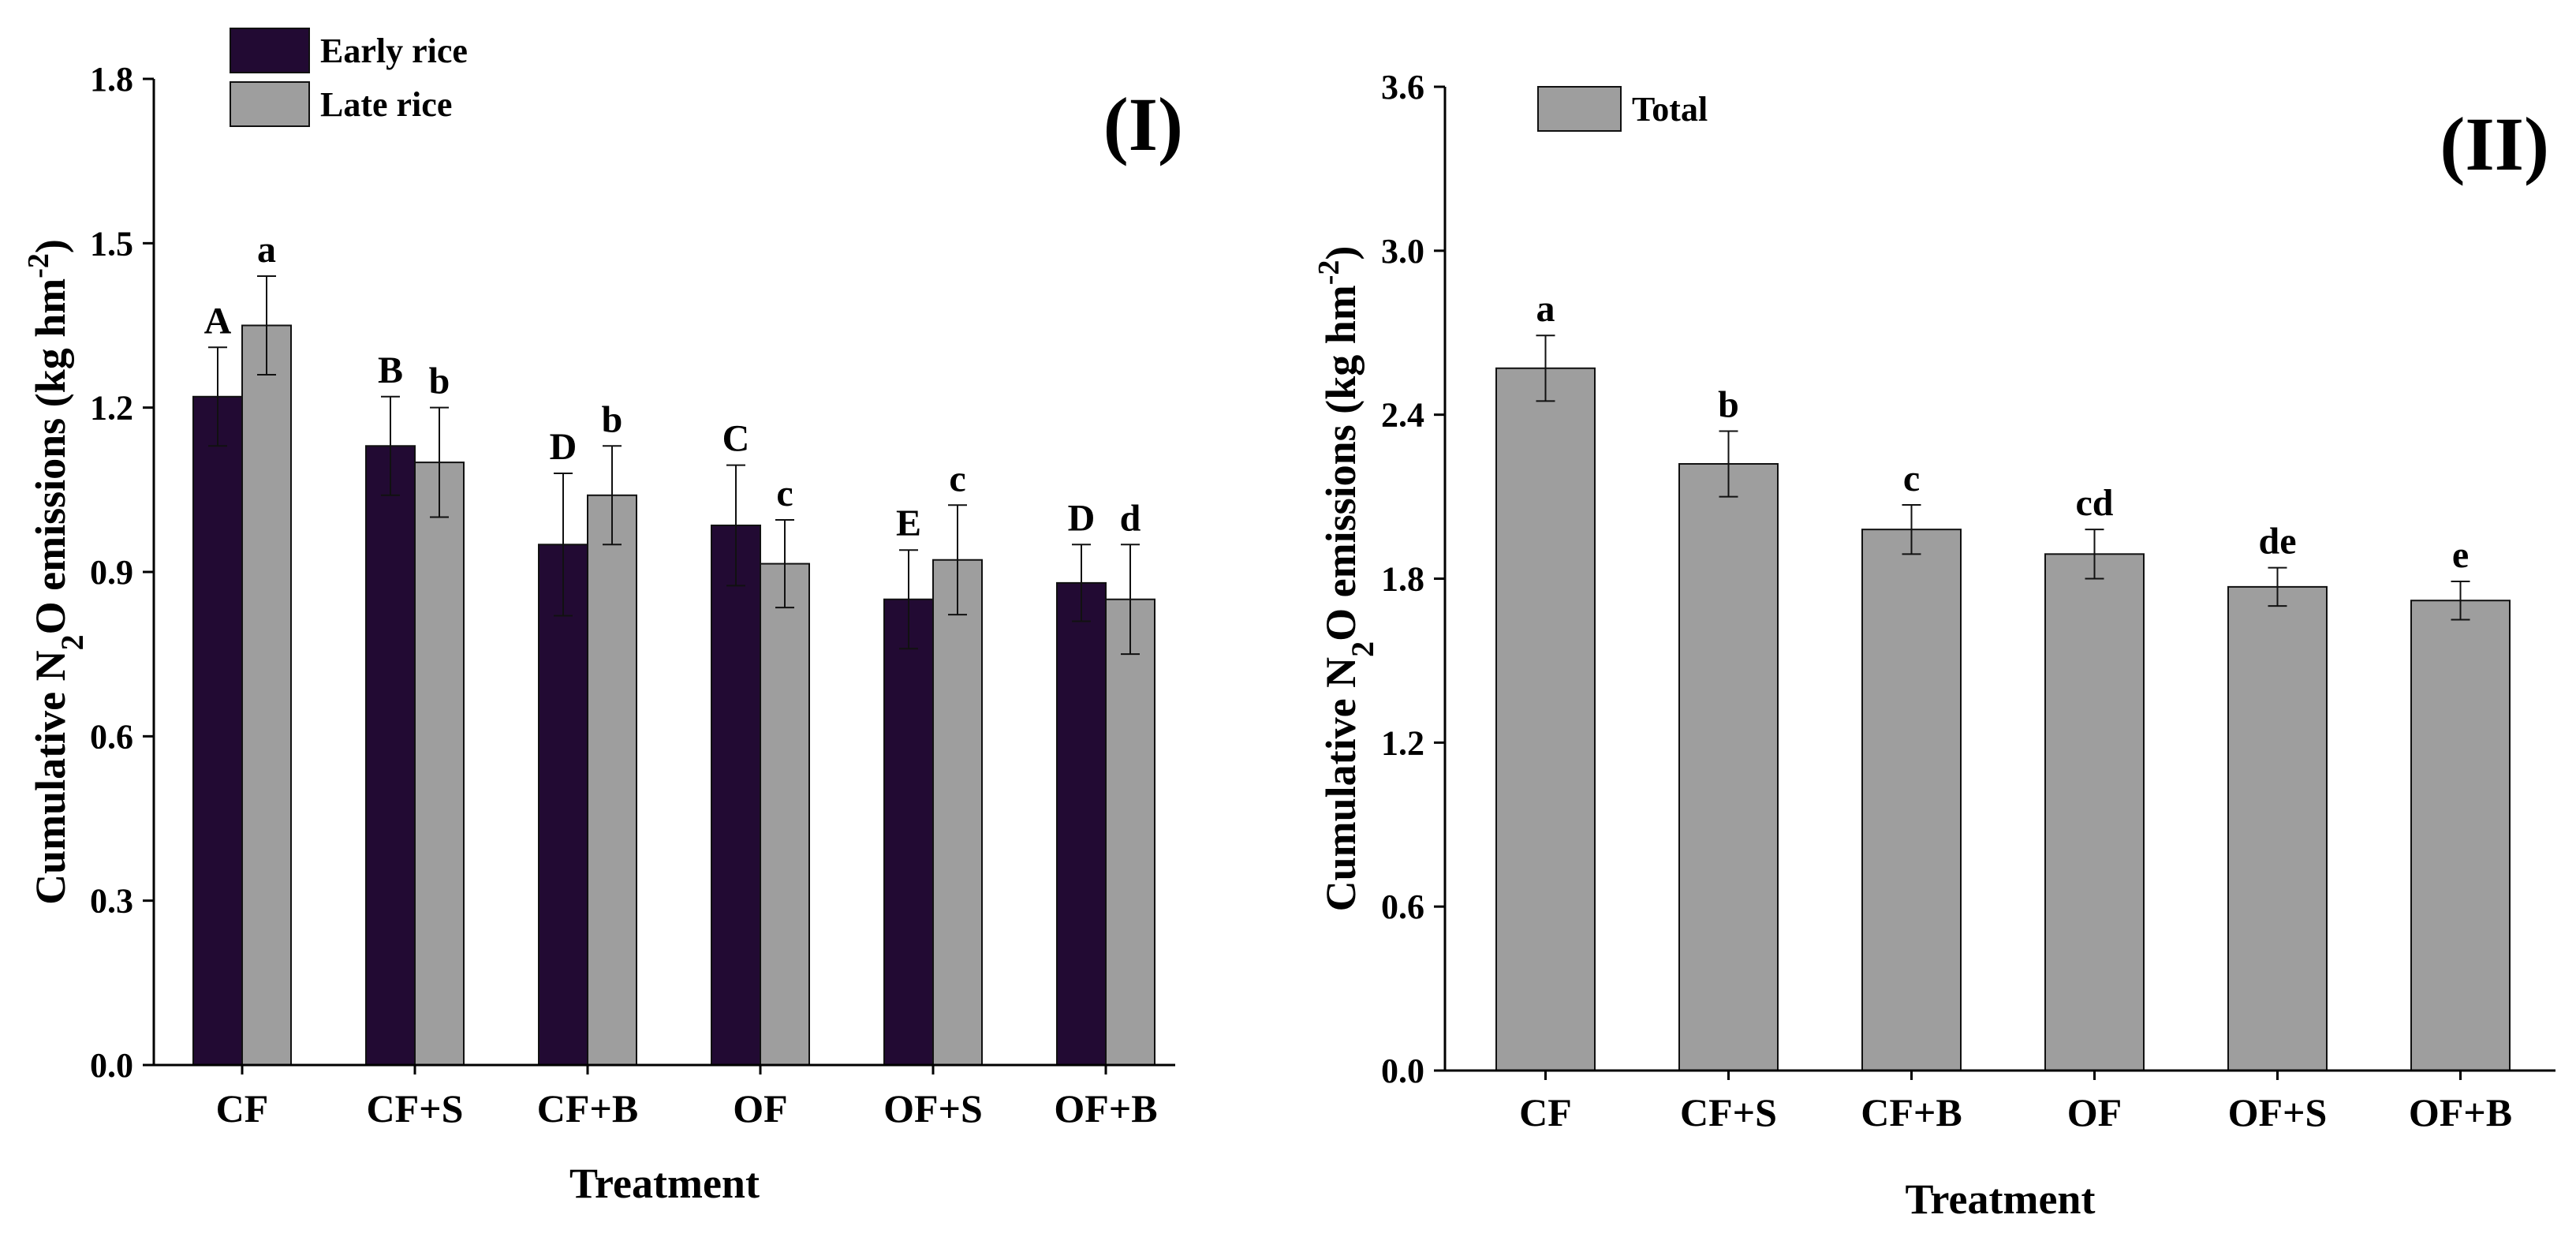 The height and width of the screenshot is (1237, 2576). Describe the element at coordinates (687, 1097) in the screenshot. I see `x-ticks-panel-i: CF CF+S CF+B OF OF+S OF+B` at that location.